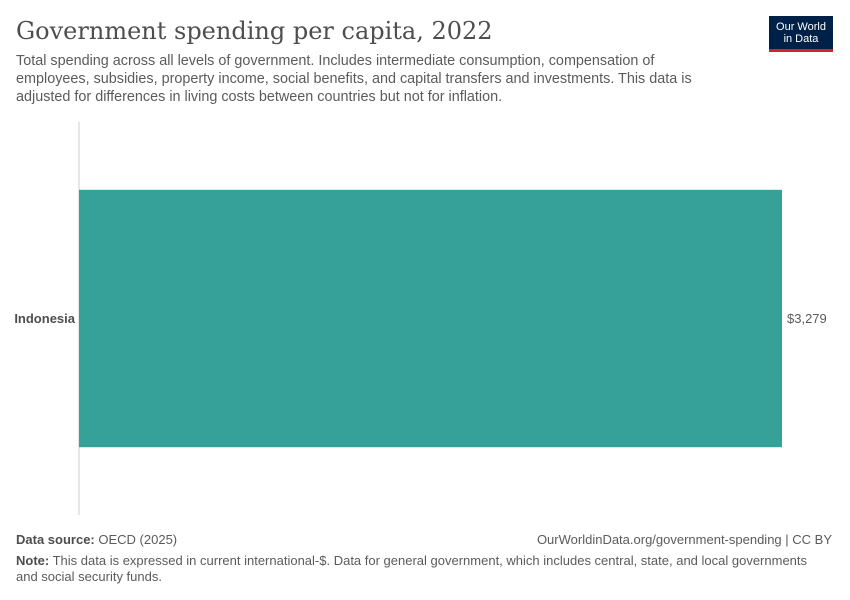  Describe the element at coordinates (55, 539) in the screenshot. I see `data-source-label: Data source:` at that location.